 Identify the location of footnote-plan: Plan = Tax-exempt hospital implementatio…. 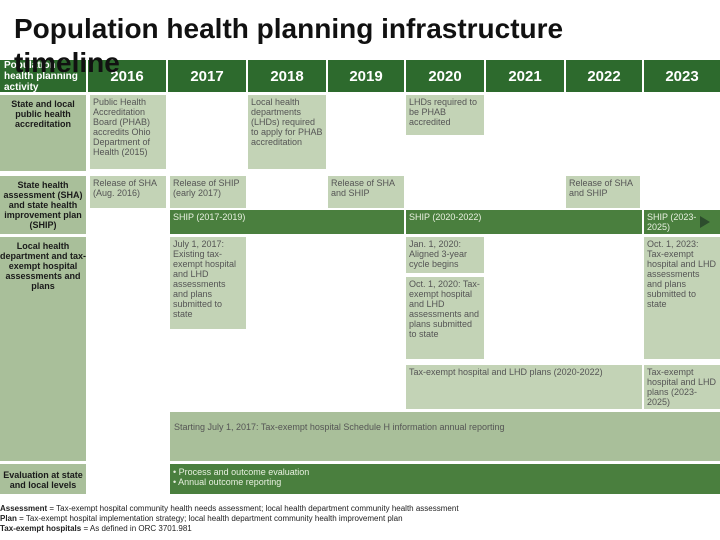
(201, 518).